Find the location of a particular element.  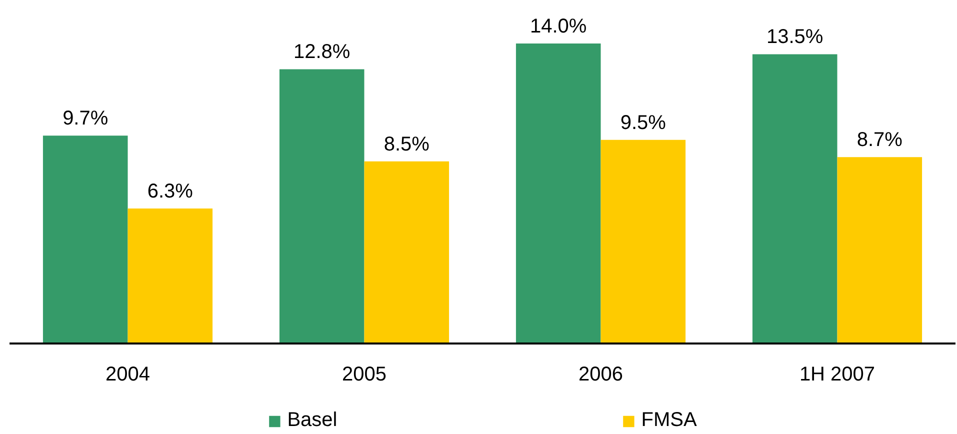

x-tick-label: 2006 is located at coordinates (601, 375).